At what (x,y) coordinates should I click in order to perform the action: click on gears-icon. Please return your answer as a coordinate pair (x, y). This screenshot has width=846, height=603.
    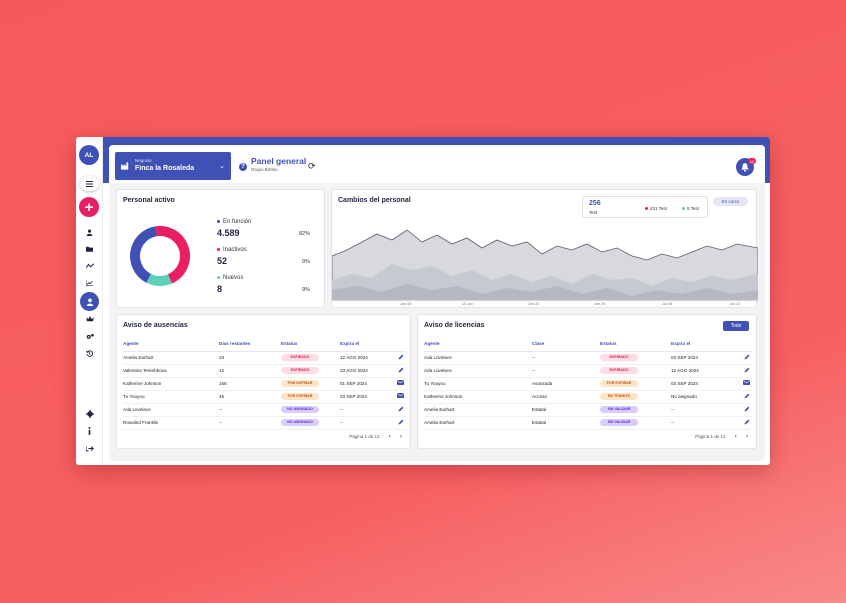
    Looking at the image, I should click on (89, 336).